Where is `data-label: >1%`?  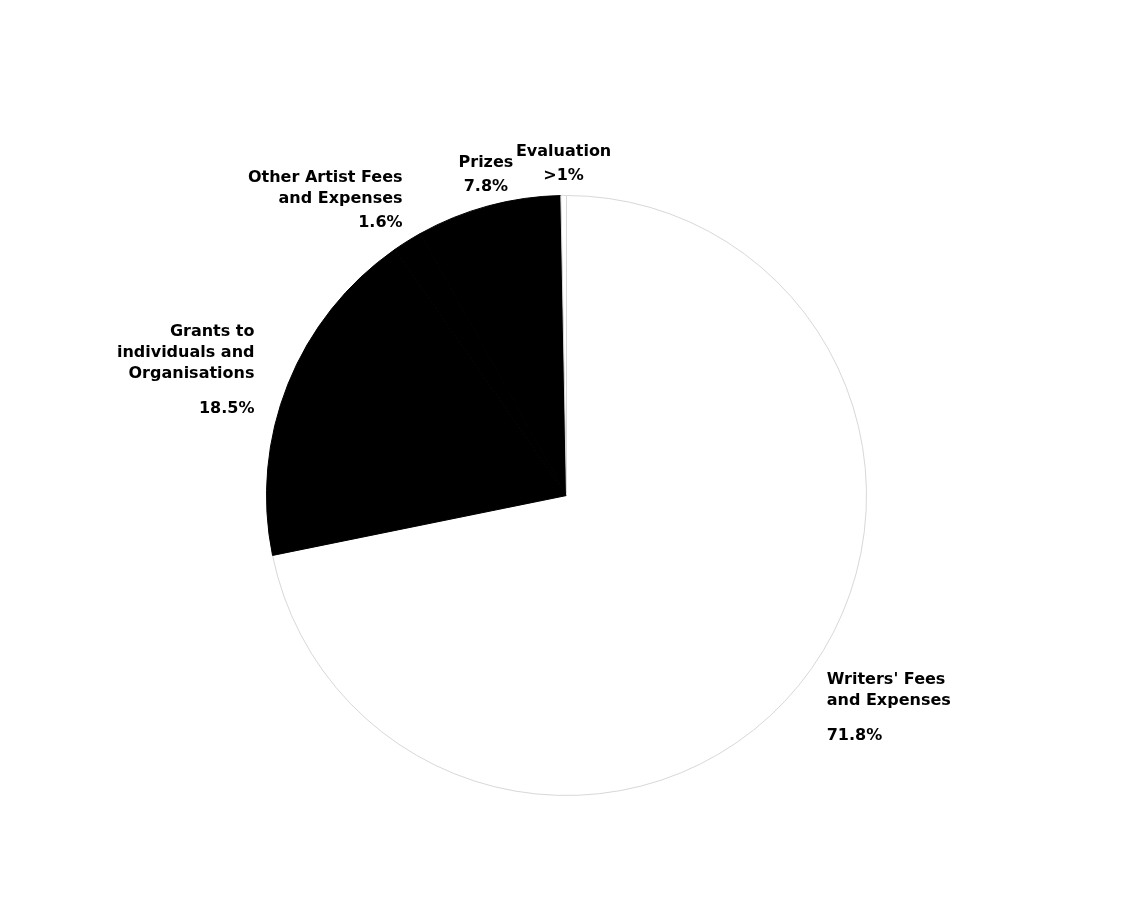 data-label: >1% is located at coordinates (563, 175).